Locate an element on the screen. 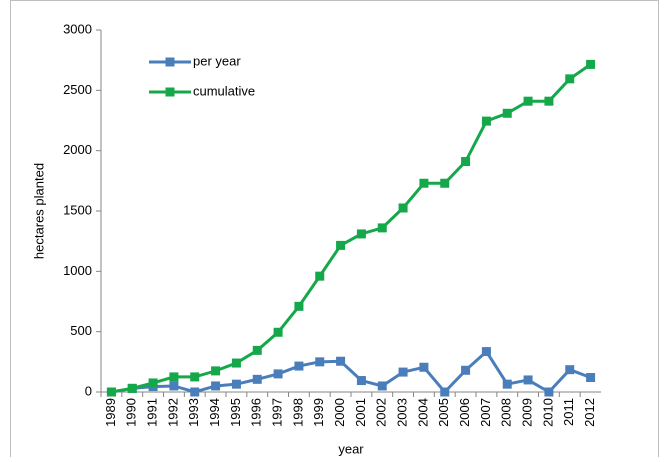 This screenshot has width=667, height=462. legend-label: per year is located at coordinates (217, 60).